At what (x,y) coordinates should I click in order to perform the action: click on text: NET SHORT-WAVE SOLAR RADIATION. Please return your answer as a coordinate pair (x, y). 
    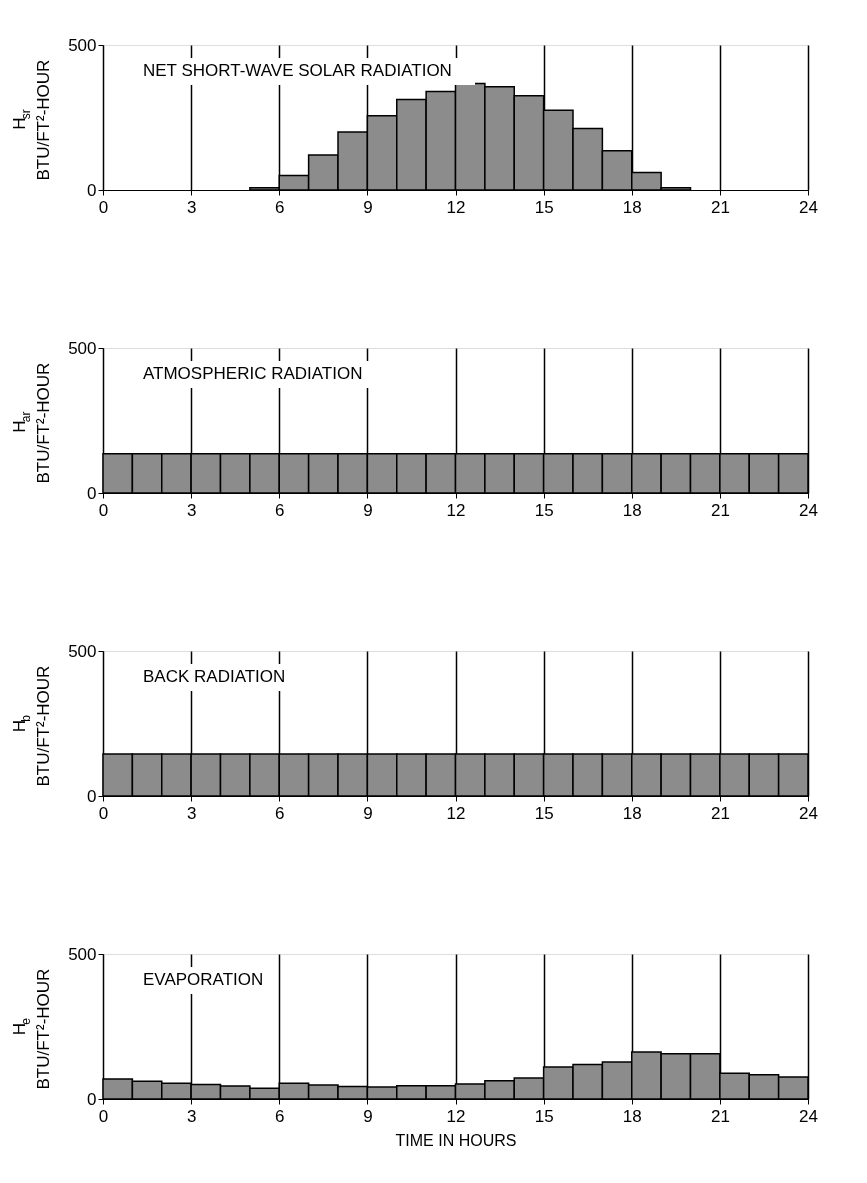
    Looking at the image, I should click on (297, 70).